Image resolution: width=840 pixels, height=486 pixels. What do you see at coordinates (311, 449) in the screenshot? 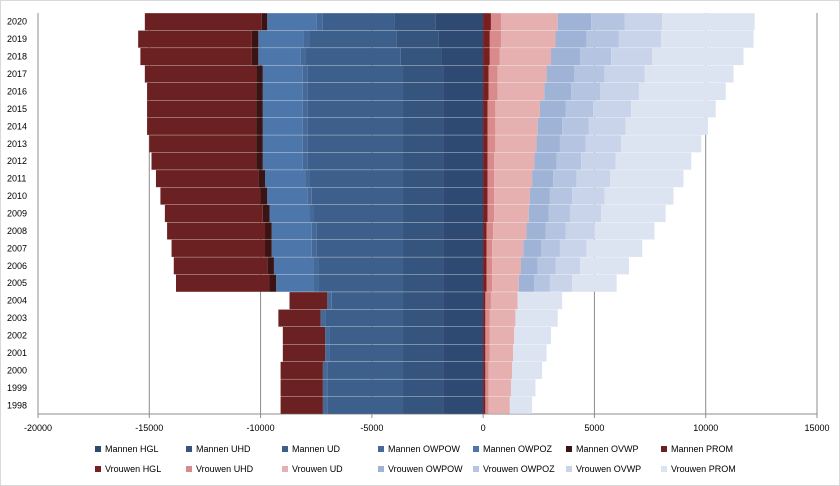
I see `legend-item: Mannen UD` at bounding box center [311, 449].